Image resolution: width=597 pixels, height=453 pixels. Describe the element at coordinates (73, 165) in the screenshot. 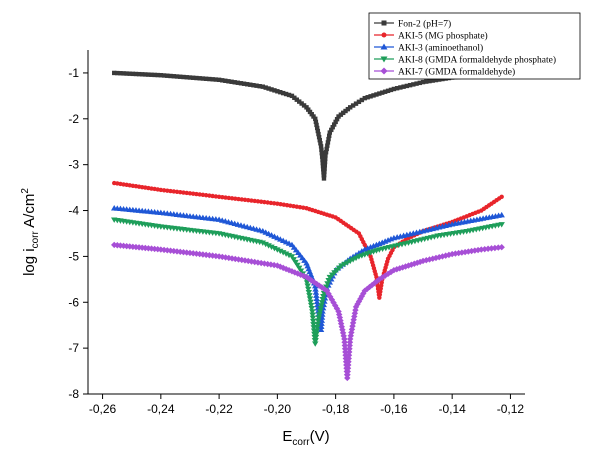

I see `y-tick-label: -3` at that location.